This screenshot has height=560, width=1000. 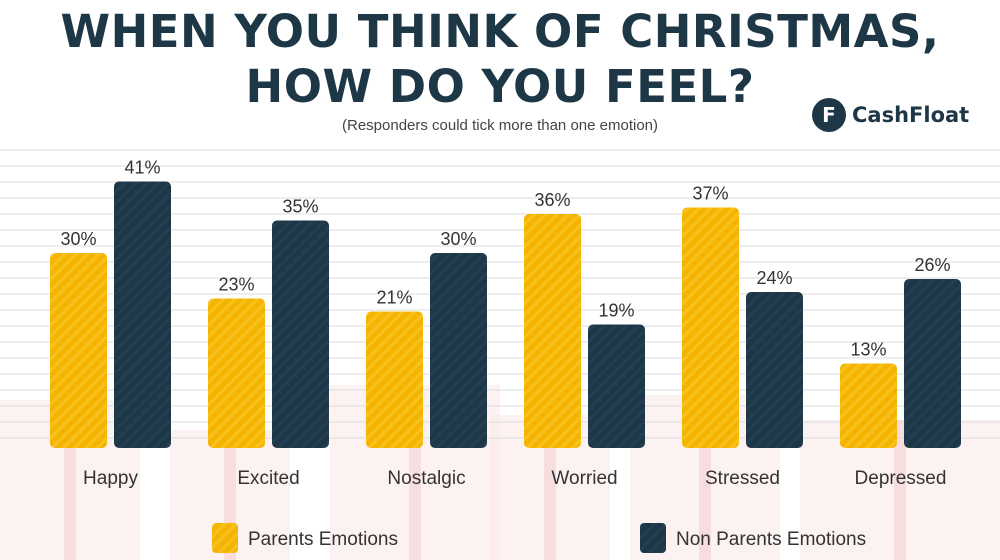 I want to click on data-label-depressed-parents: 13%, so click(x=868, y=350).